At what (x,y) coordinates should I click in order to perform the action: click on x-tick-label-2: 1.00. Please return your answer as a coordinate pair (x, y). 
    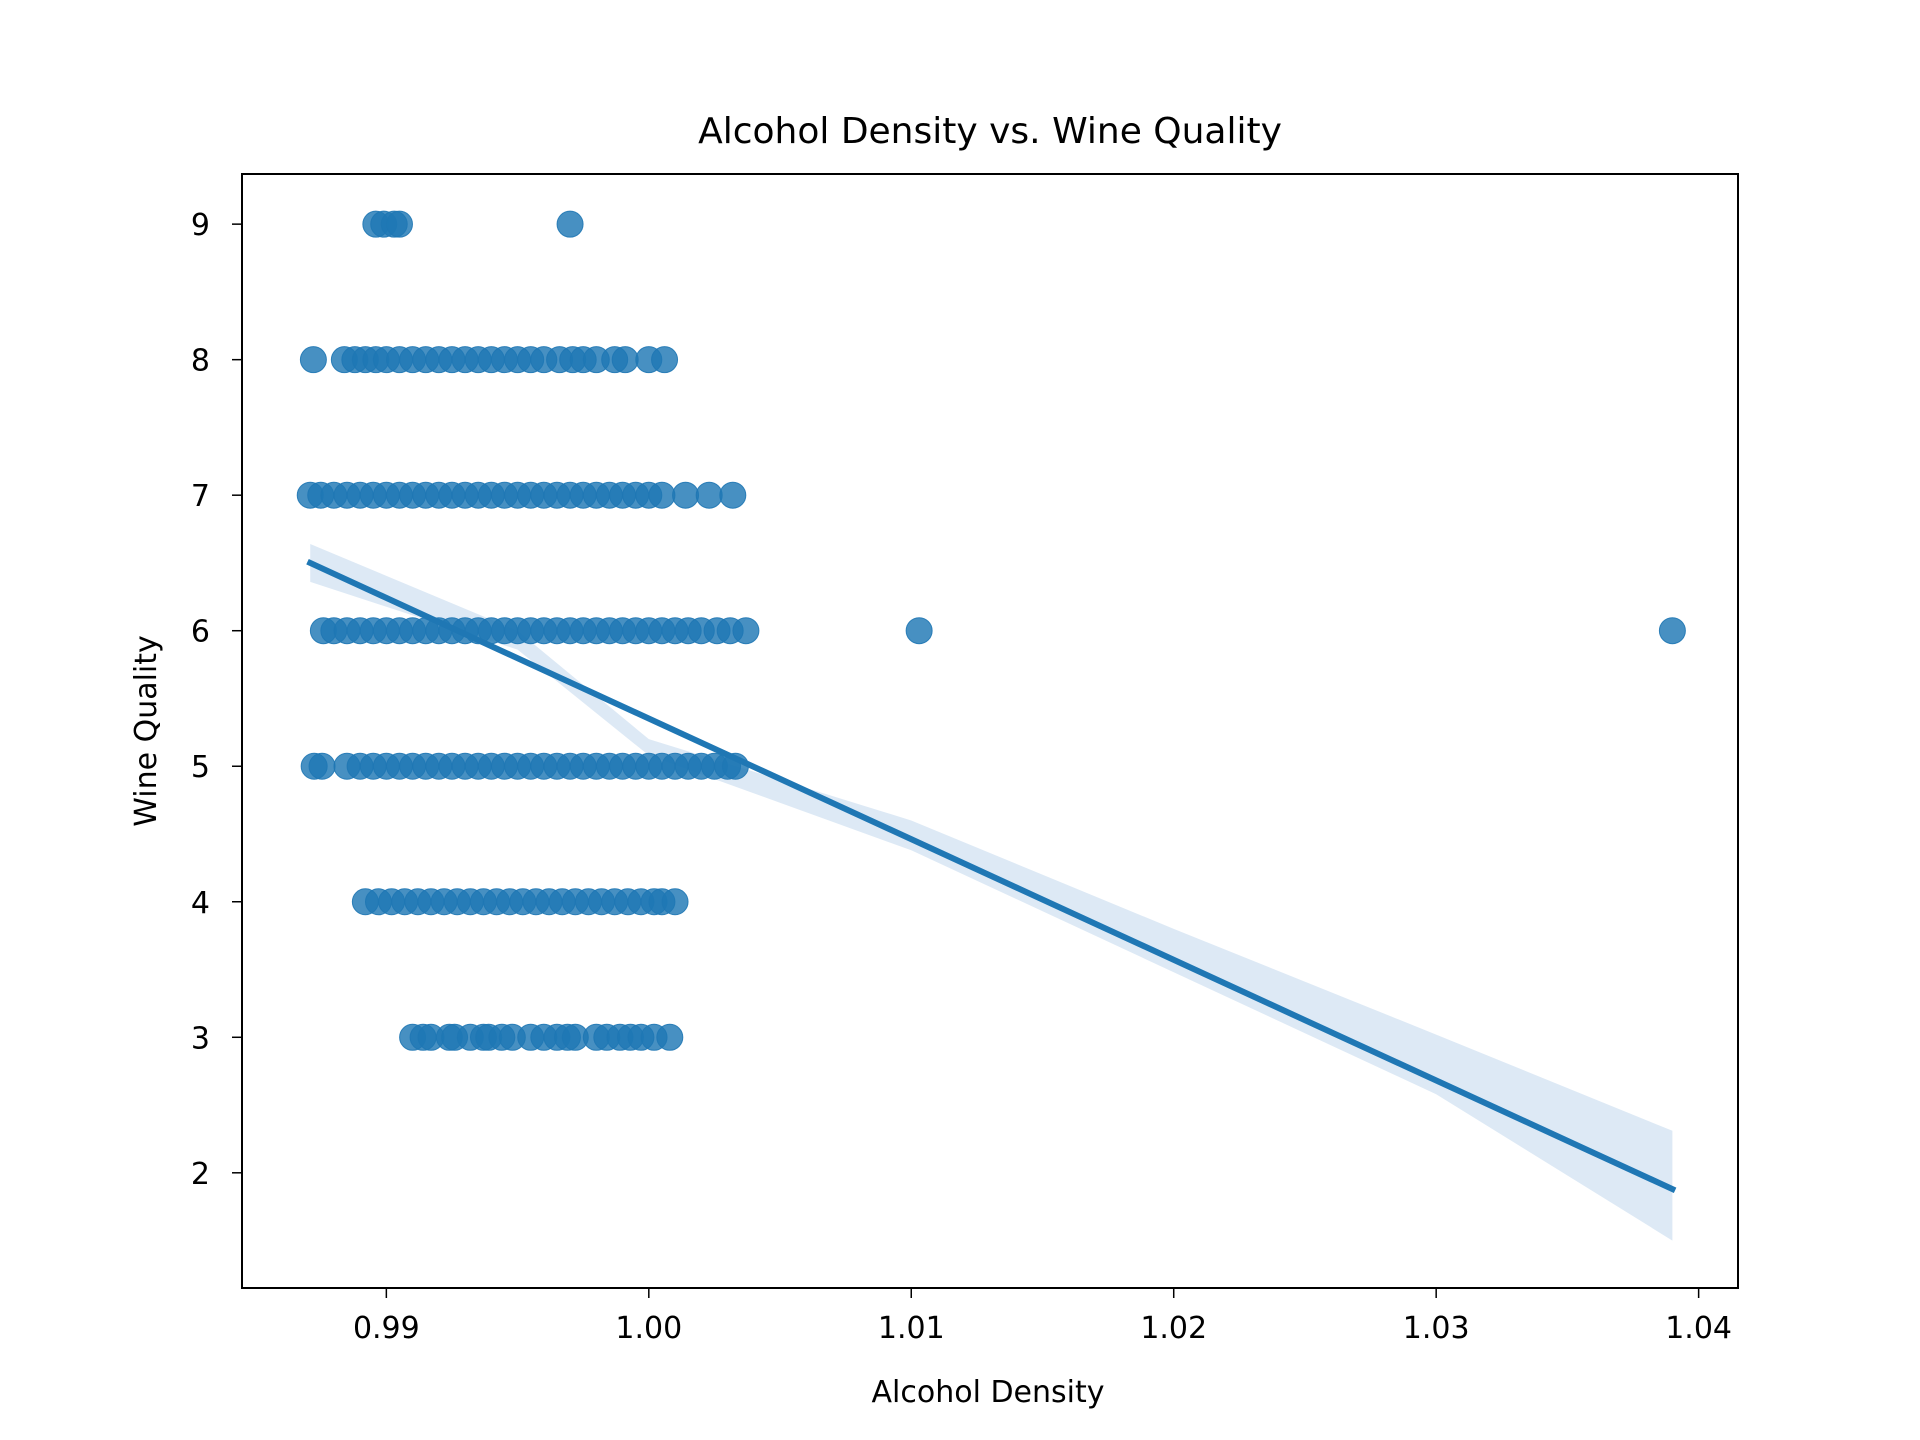
    Looking at the image, I should click on (648, 1328).